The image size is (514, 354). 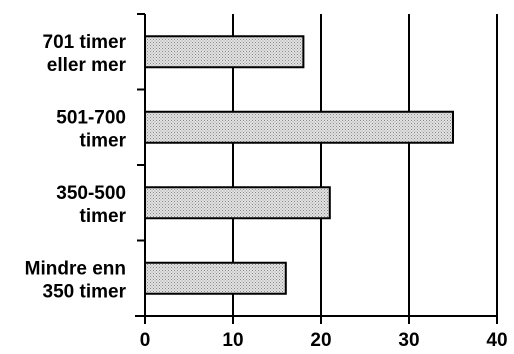 I want to click on x-tick-label-0: 0, so click(x=145, y=340).